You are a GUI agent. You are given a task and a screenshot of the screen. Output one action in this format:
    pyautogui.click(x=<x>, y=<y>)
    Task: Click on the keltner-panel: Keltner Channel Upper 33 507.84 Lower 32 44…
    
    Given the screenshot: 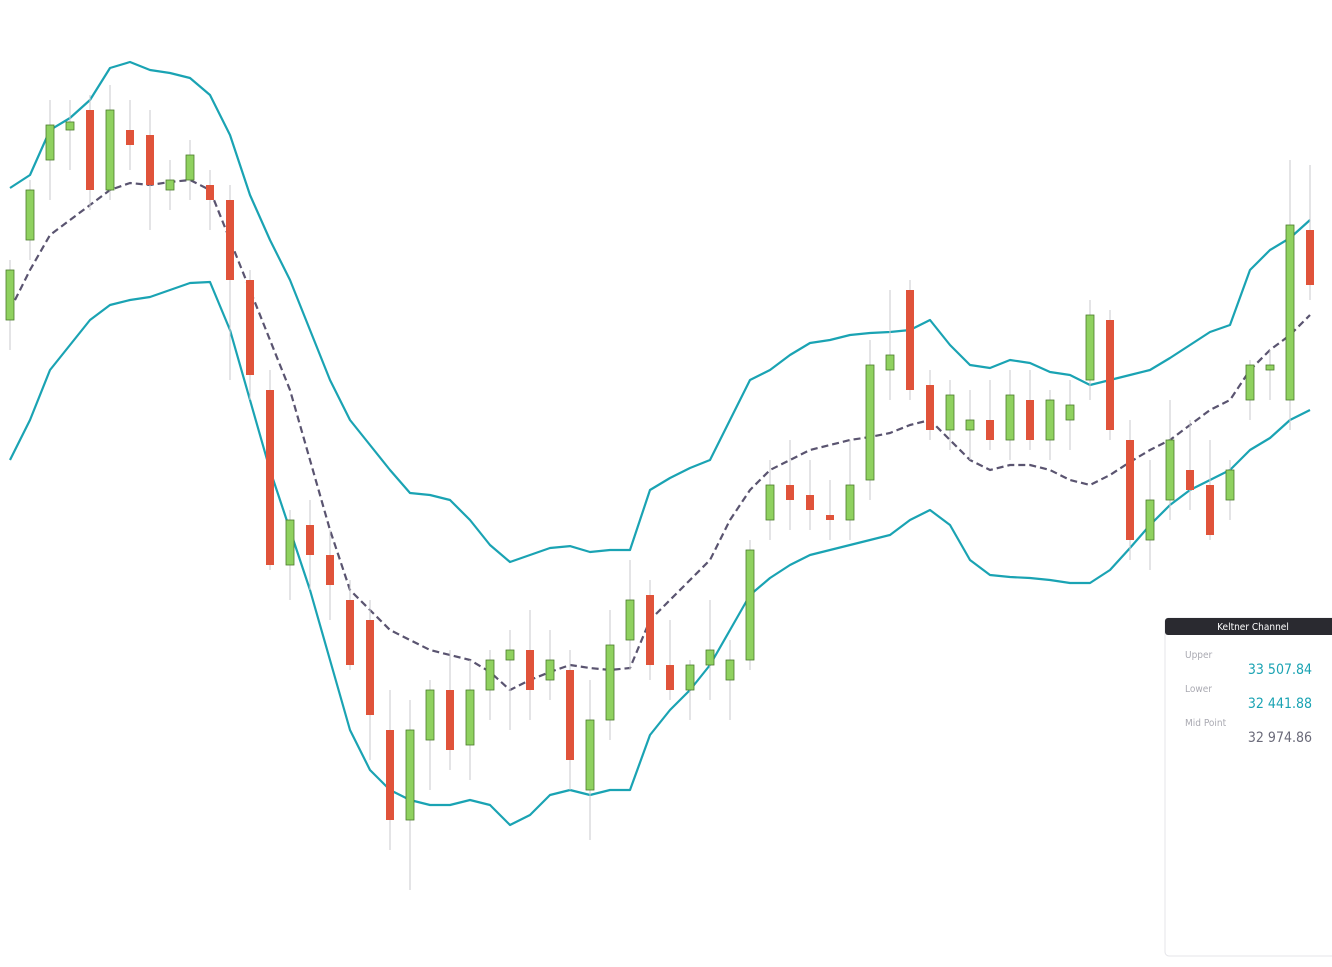 What is the action you would take?
    pyautogui.click(x=1248, y=787)
    